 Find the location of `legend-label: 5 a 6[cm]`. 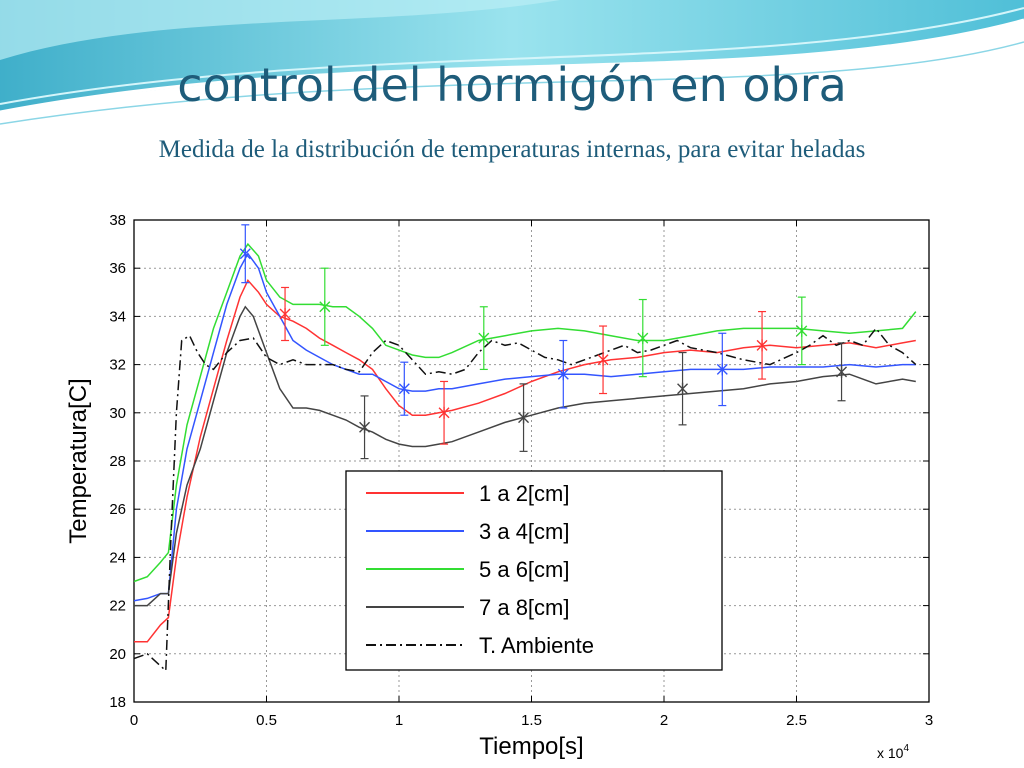

legend-label: 5 a 6[cm] is located at coordinates (524, 569).